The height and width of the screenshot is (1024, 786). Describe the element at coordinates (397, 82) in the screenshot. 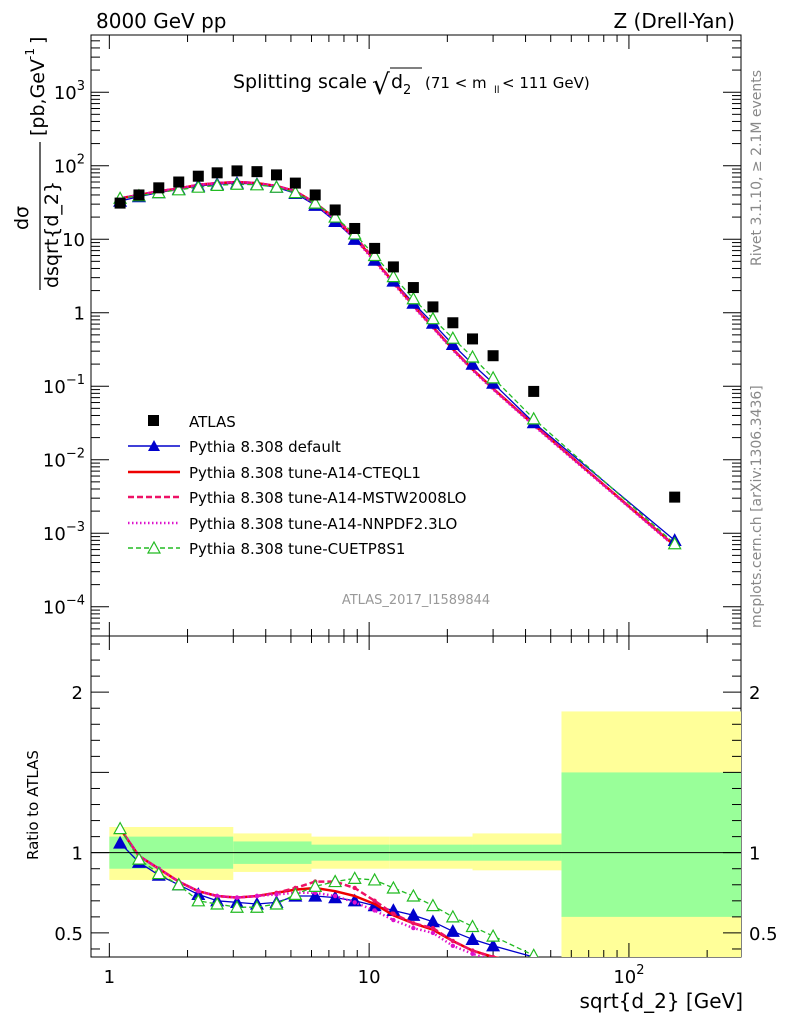

I see `title-var: d` at that location.